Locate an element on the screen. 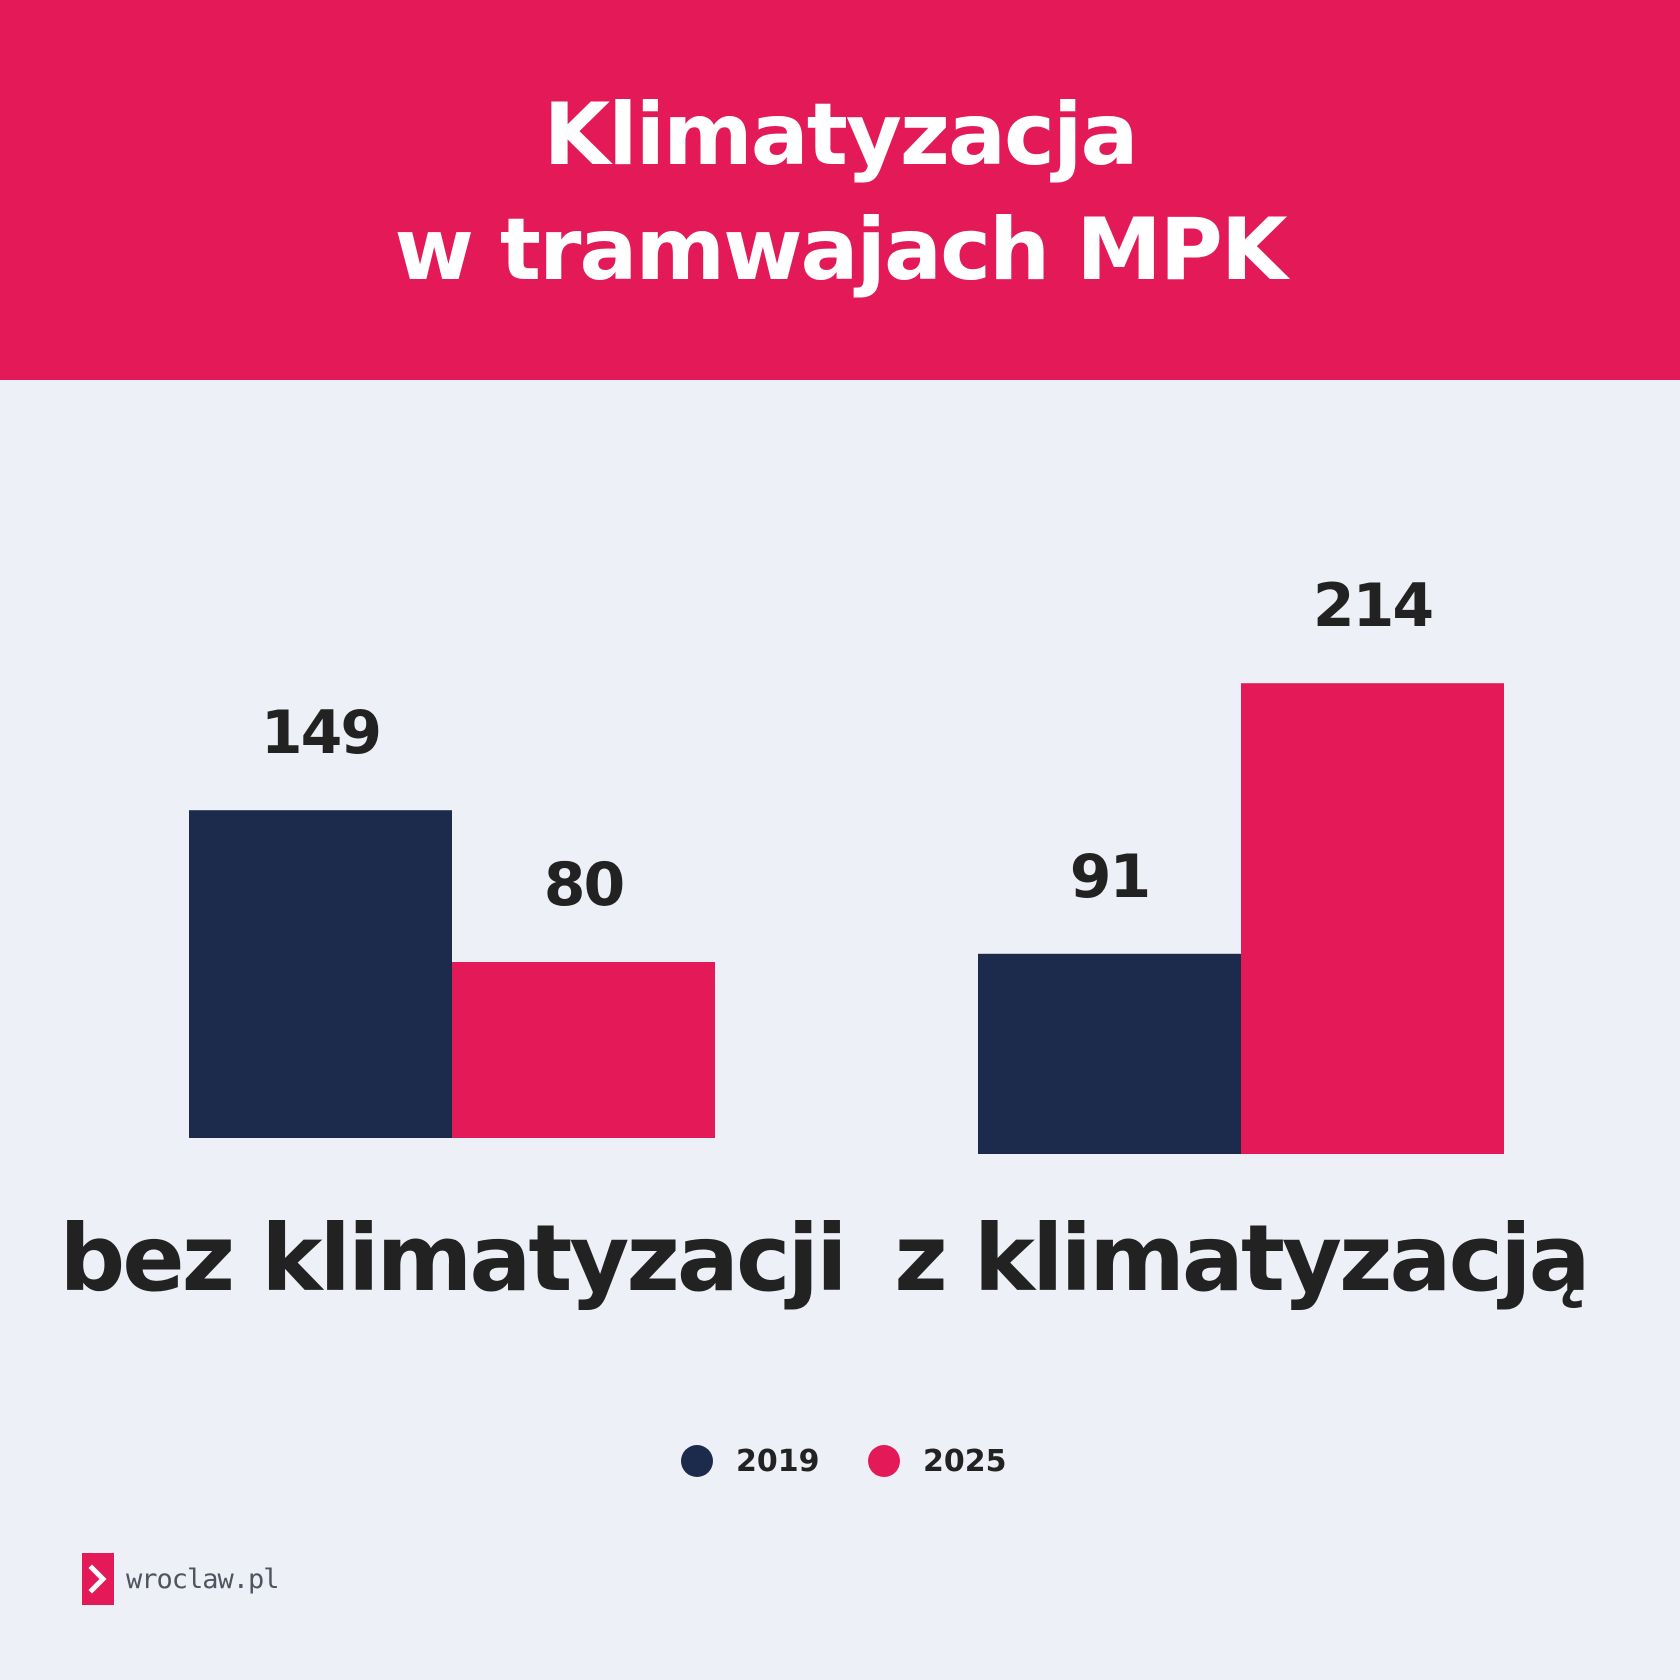 The image size is (1680, 1680). bar-z-klimatyzacj-2019 is located at coordinates (1109, 1053).